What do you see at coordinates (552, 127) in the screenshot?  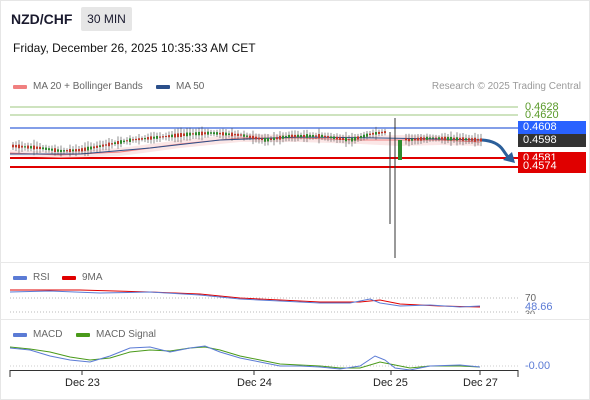 I see `price-tag-4608: 0.4608` at bounding box center [552, 127].